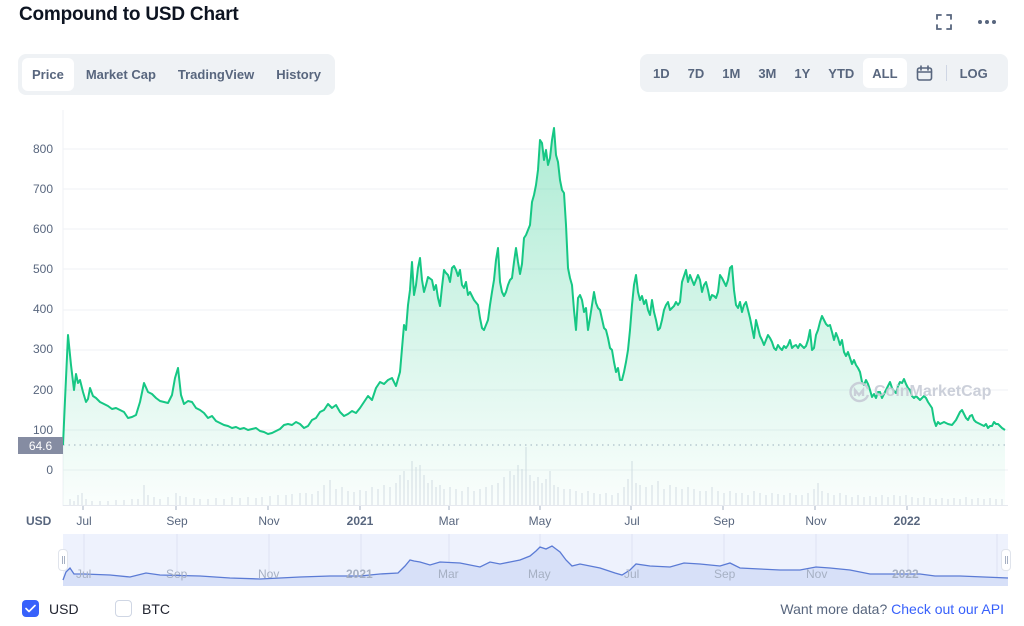 This screenshot has width=1024, height=626. Describe the element at coordinates (946, 73) in the screenshot. I see `range-divider` at that location.